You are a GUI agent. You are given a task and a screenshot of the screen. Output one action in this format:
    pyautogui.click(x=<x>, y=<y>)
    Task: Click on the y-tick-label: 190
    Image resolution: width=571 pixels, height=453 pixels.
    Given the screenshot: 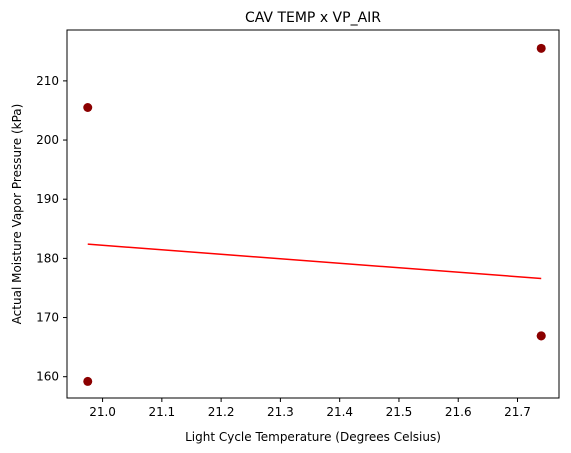 What is the action you would take?
    pyautogui.click(x=47, y=199)
    